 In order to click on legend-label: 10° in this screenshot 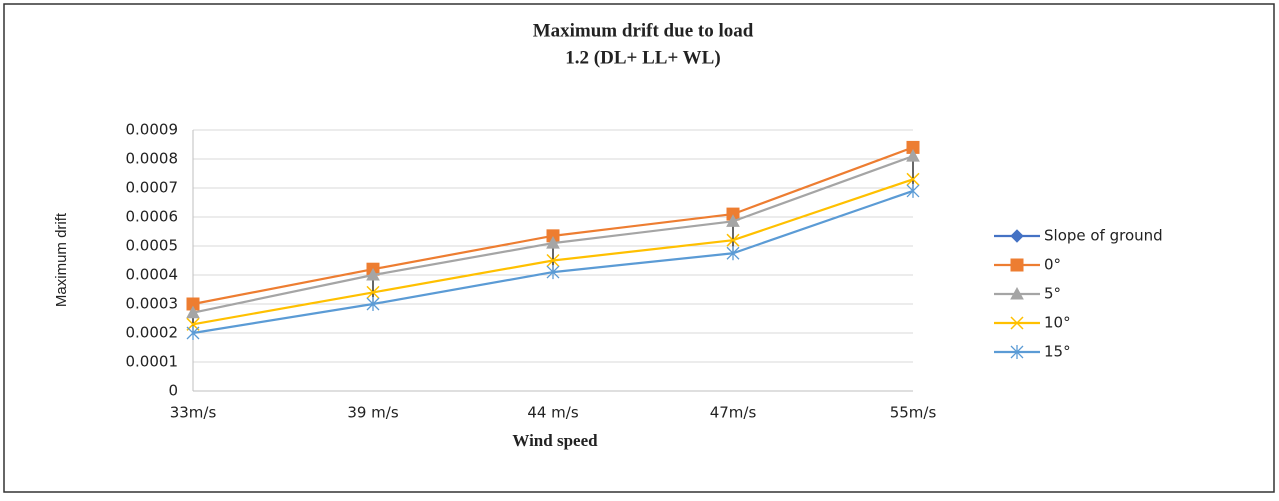, I will do `click(1057, 323)`.